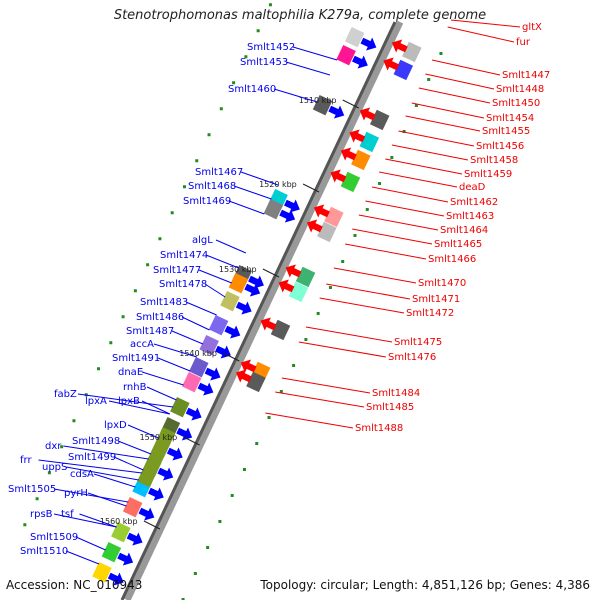  Describe the element at coordinates (264, 62) in the screenshot. I see `forward-gene-label: Smlt1453` at that location.